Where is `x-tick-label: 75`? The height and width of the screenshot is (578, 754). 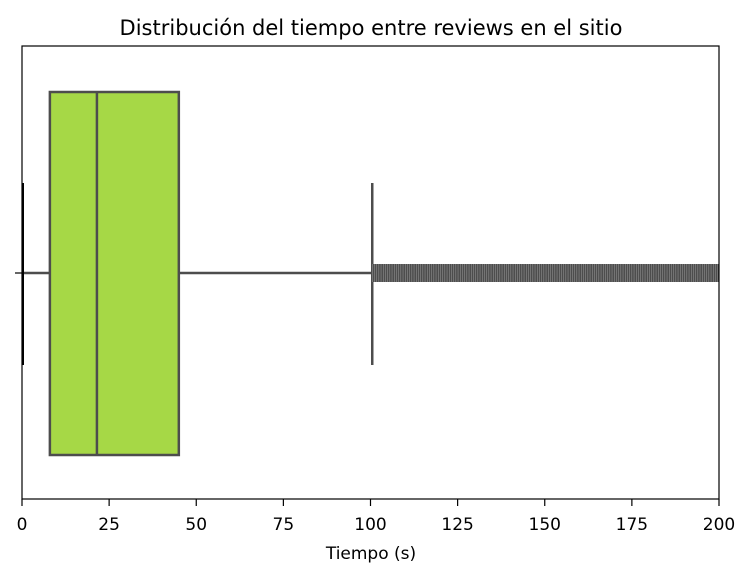 x-tick-label: 75 is located at coordinates (284, 525).